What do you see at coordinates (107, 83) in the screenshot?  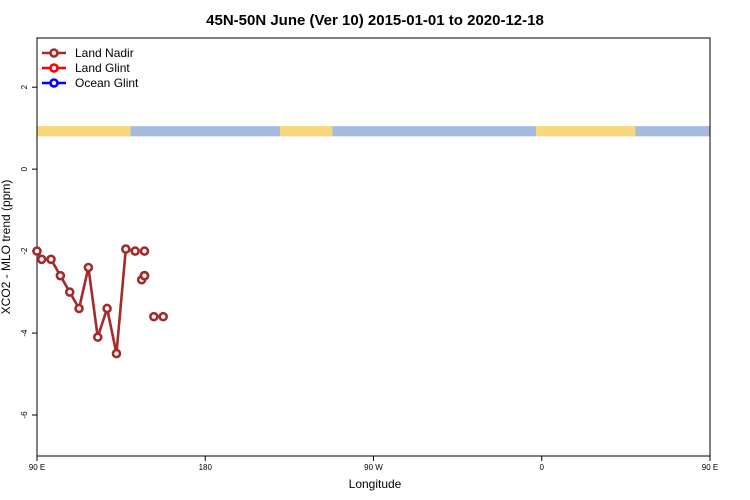 I see `legend-label: Ocean Glint` at bounding box center [107, 83].